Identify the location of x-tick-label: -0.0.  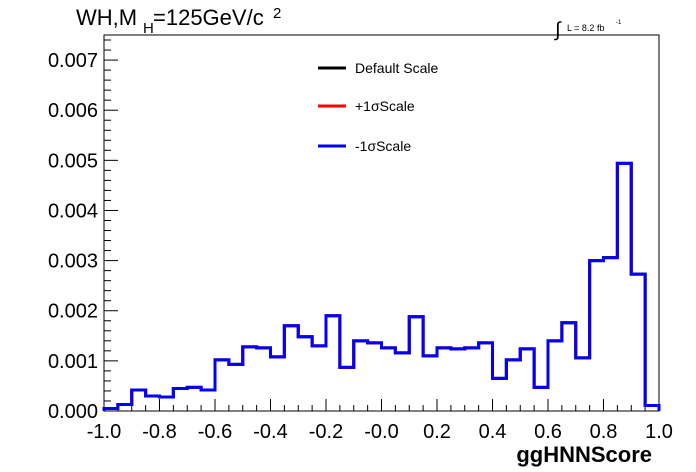
(381, 432).